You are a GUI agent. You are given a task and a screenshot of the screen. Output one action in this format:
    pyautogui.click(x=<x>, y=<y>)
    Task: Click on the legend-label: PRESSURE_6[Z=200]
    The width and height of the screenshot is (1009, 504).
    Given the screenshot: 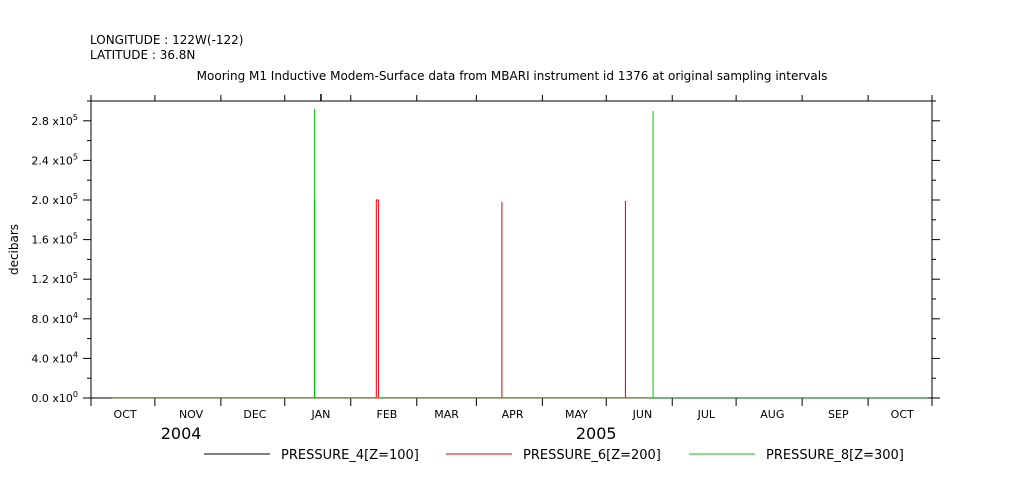 What is the action you would take?
    pyautogui.click(x=592, y=455)
    